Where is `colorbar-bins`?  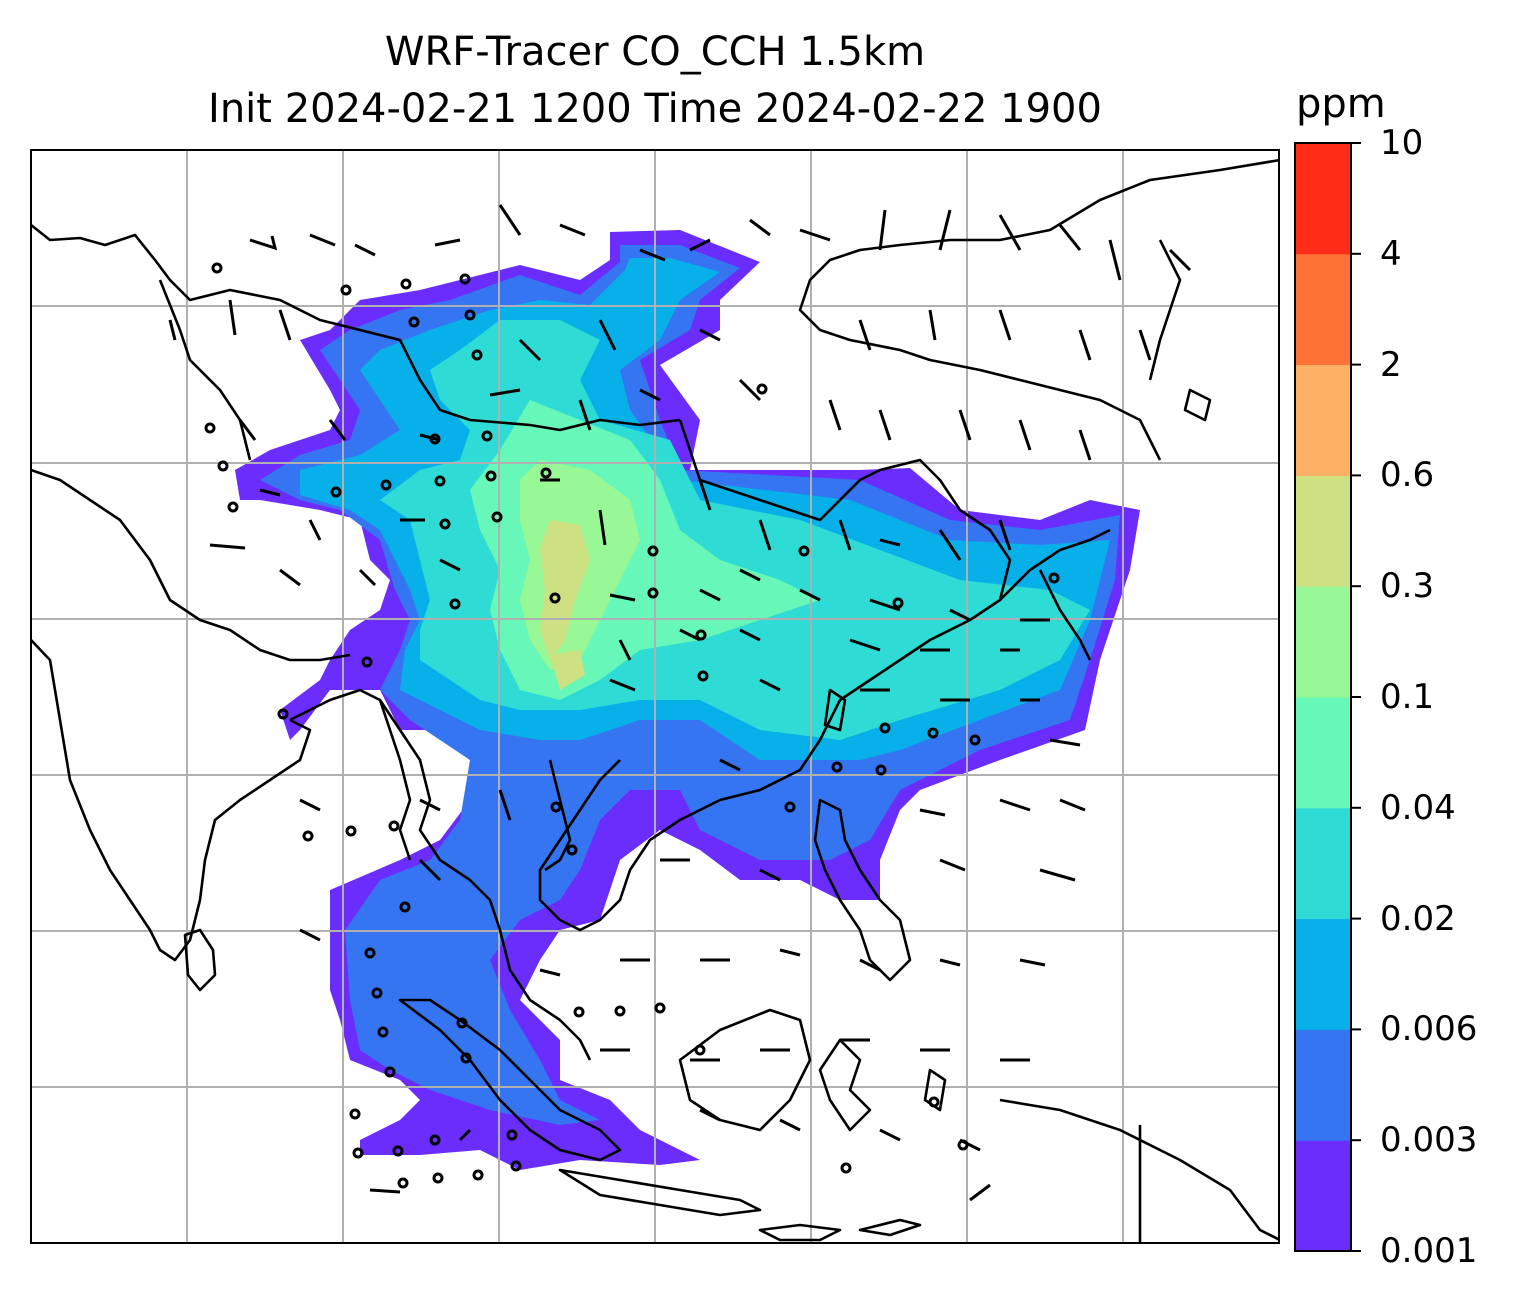
colorbar-bins is located at coordinates (1323, 697).